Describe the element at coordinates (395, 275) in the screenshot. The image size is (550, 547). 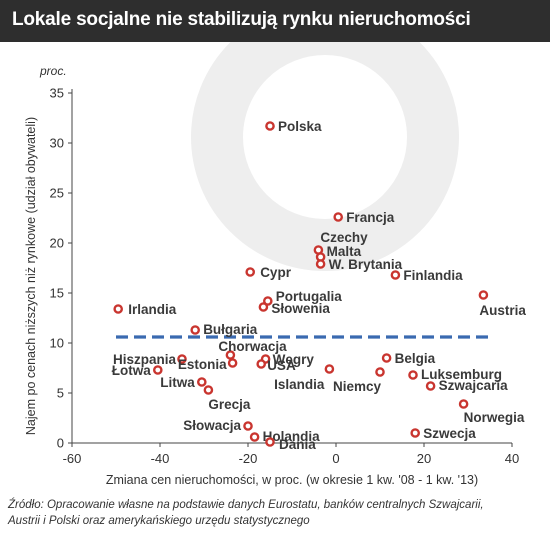
I see `point-marker-finlandia` at that location.